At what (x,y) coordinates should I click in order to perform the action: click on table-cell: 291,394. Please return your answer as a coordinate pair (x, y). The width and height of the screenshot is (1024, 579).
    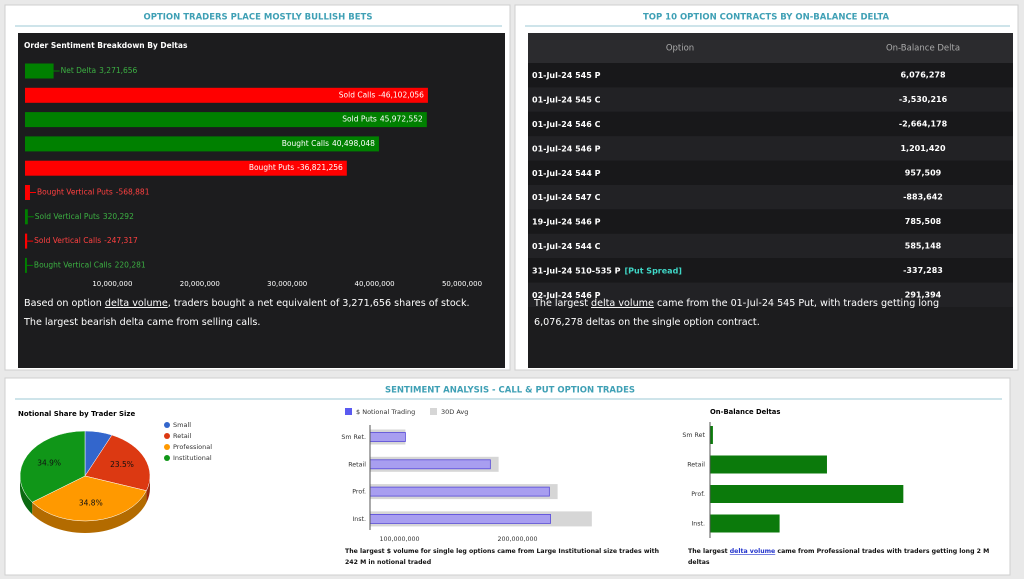
    Looking at the image, I should click on (923, 294).